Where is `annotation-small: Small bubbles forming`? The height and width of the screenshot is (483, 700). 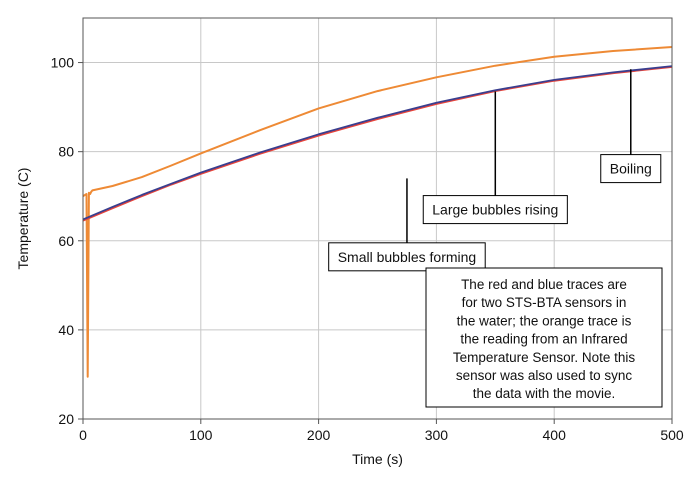 annotation-small: Small bubbles forming is located at coordinates (407, 225).